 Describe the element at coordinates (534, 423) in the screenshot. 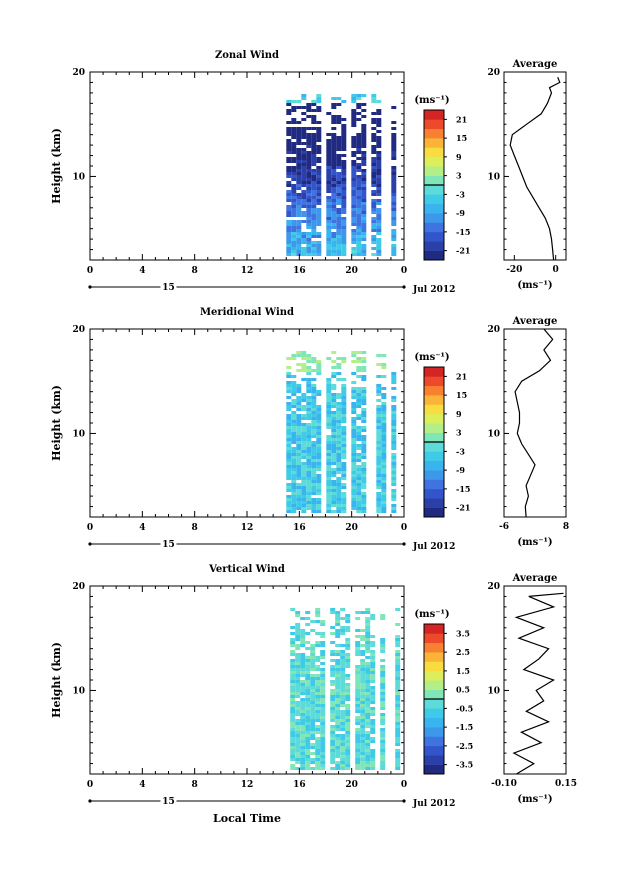

I see `profile-line` at that location.